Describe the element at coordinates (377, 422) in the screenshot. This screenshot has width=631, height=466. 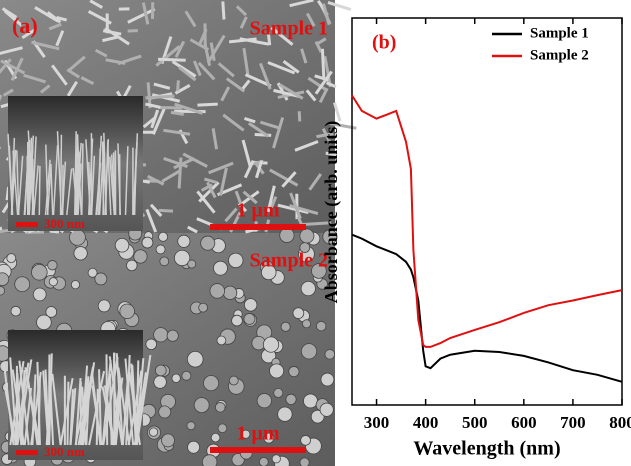
I see `x-tick-label: 300` at that location.